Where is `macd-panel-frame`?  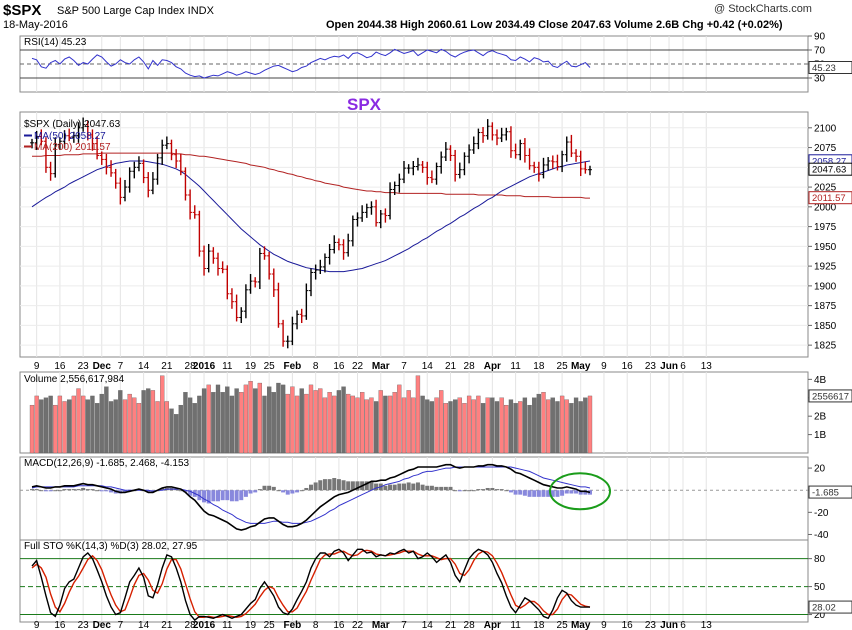
macd-panel-frame is located at coordinates (414, 498).